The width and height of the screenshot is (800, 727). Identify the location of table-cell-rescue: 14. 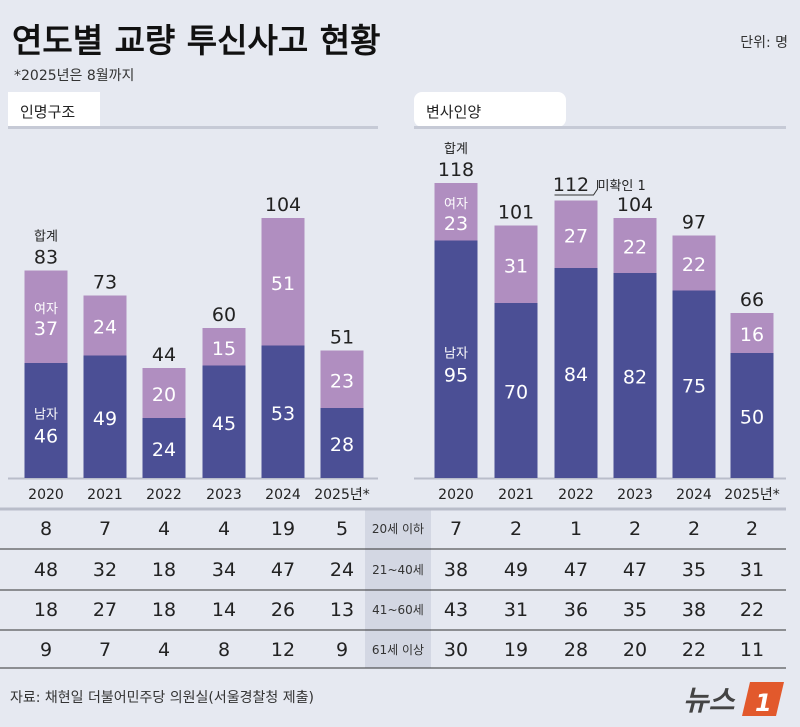
(224, 610).